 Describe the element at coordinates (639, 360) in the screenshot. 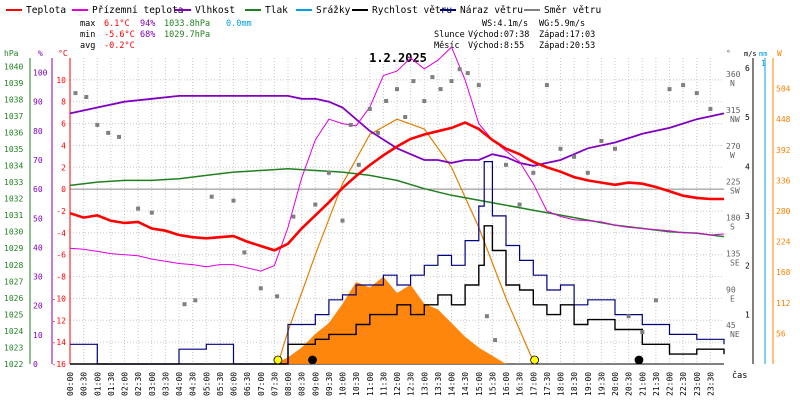

I see `marker-moonset` at that location.